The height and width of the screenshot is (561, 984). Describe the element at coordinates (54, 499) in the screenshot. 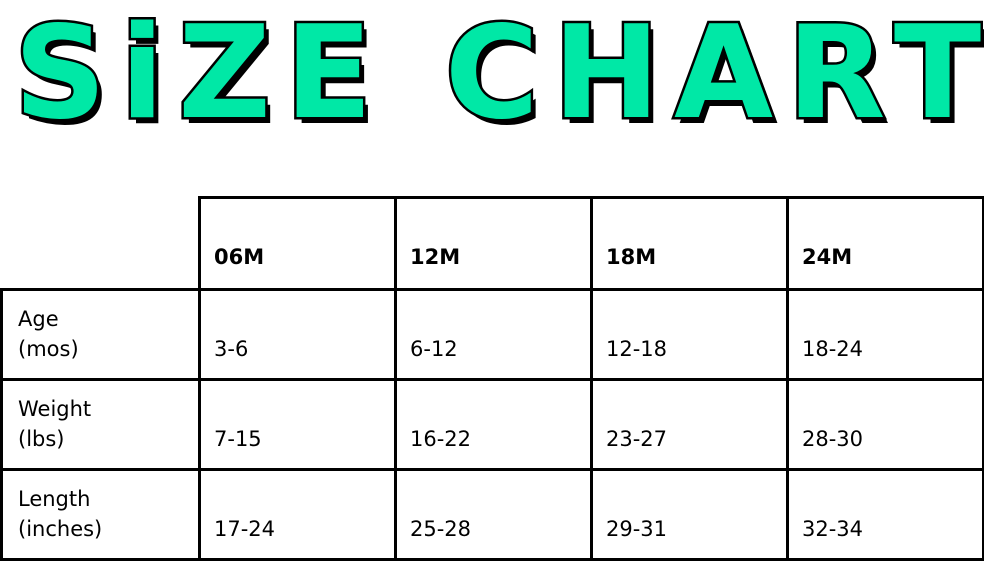

I see `row-label: Length` at that location.